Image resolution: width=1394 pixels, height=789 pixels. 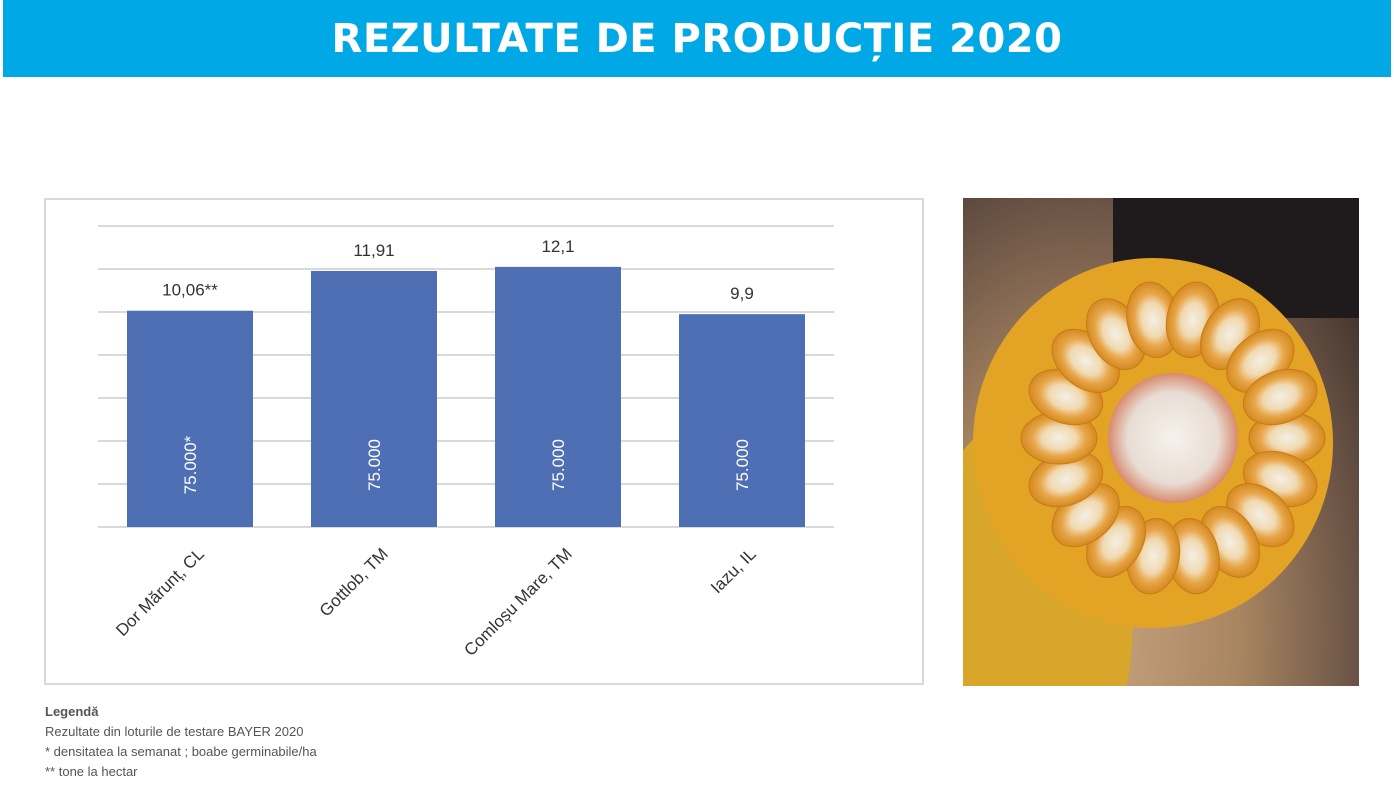 What do you see at coordinates (160, 592) in the screenshot?
I see `category-label: Dor Mărunț, CL` at bounding box center [160, 592].